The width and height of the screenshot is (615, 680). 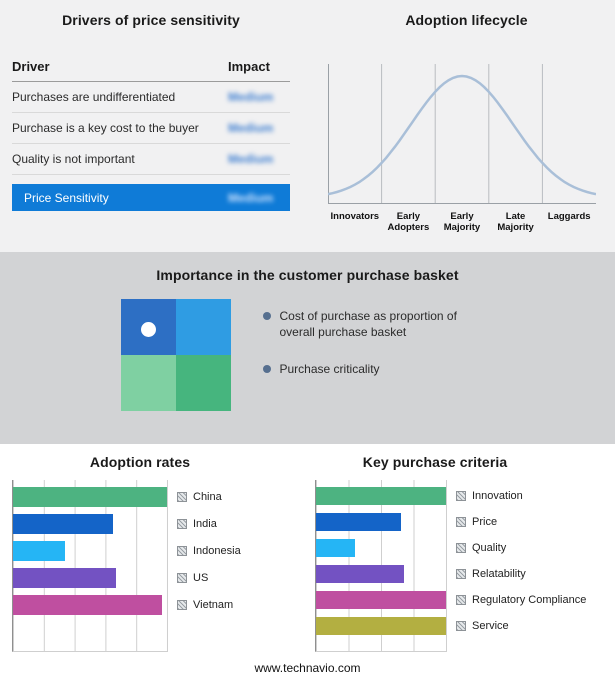 I want to click on lifecycle-title: Adoption lifecycle, so click(x=466, y=20).